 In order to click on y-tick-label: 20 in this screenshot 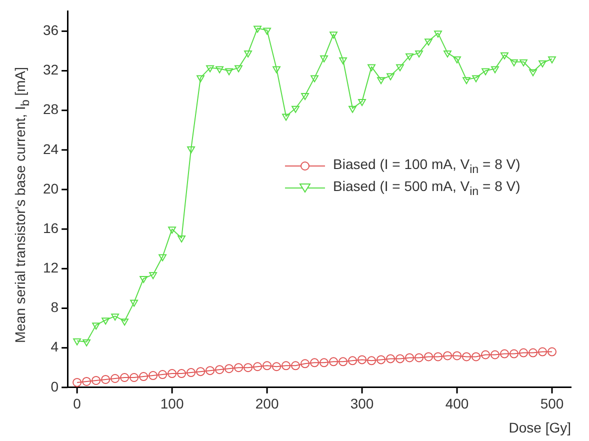, I will do `click(50, 188)`.